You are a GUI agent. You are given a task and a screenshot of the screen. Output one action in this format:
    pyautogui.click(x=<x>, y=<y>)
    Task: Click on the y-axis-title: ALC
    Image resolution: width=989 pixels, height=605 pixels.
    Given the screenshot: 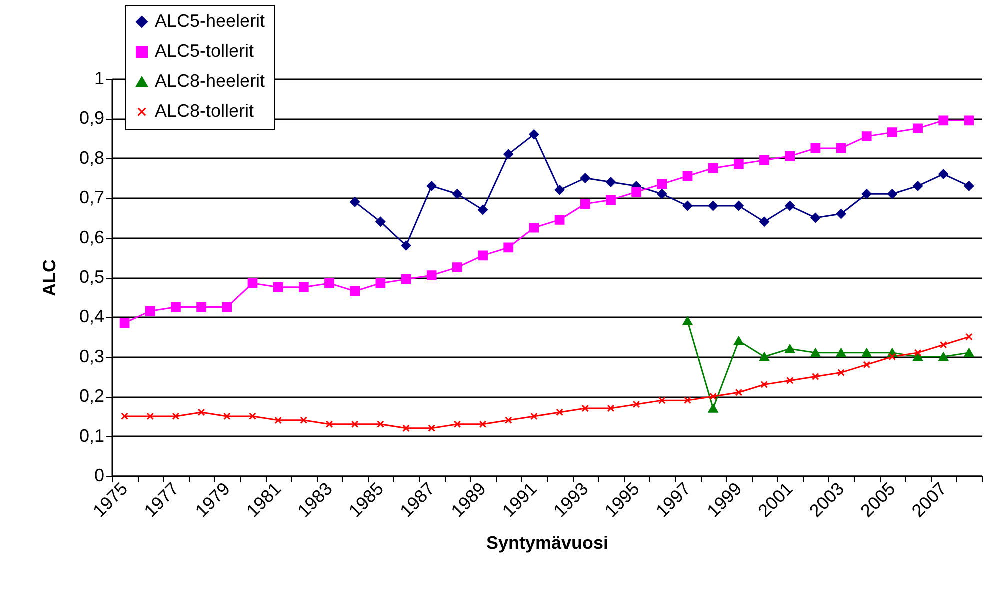 What is the action you would take?
    pyautogui.click(x=49, y=278)
    